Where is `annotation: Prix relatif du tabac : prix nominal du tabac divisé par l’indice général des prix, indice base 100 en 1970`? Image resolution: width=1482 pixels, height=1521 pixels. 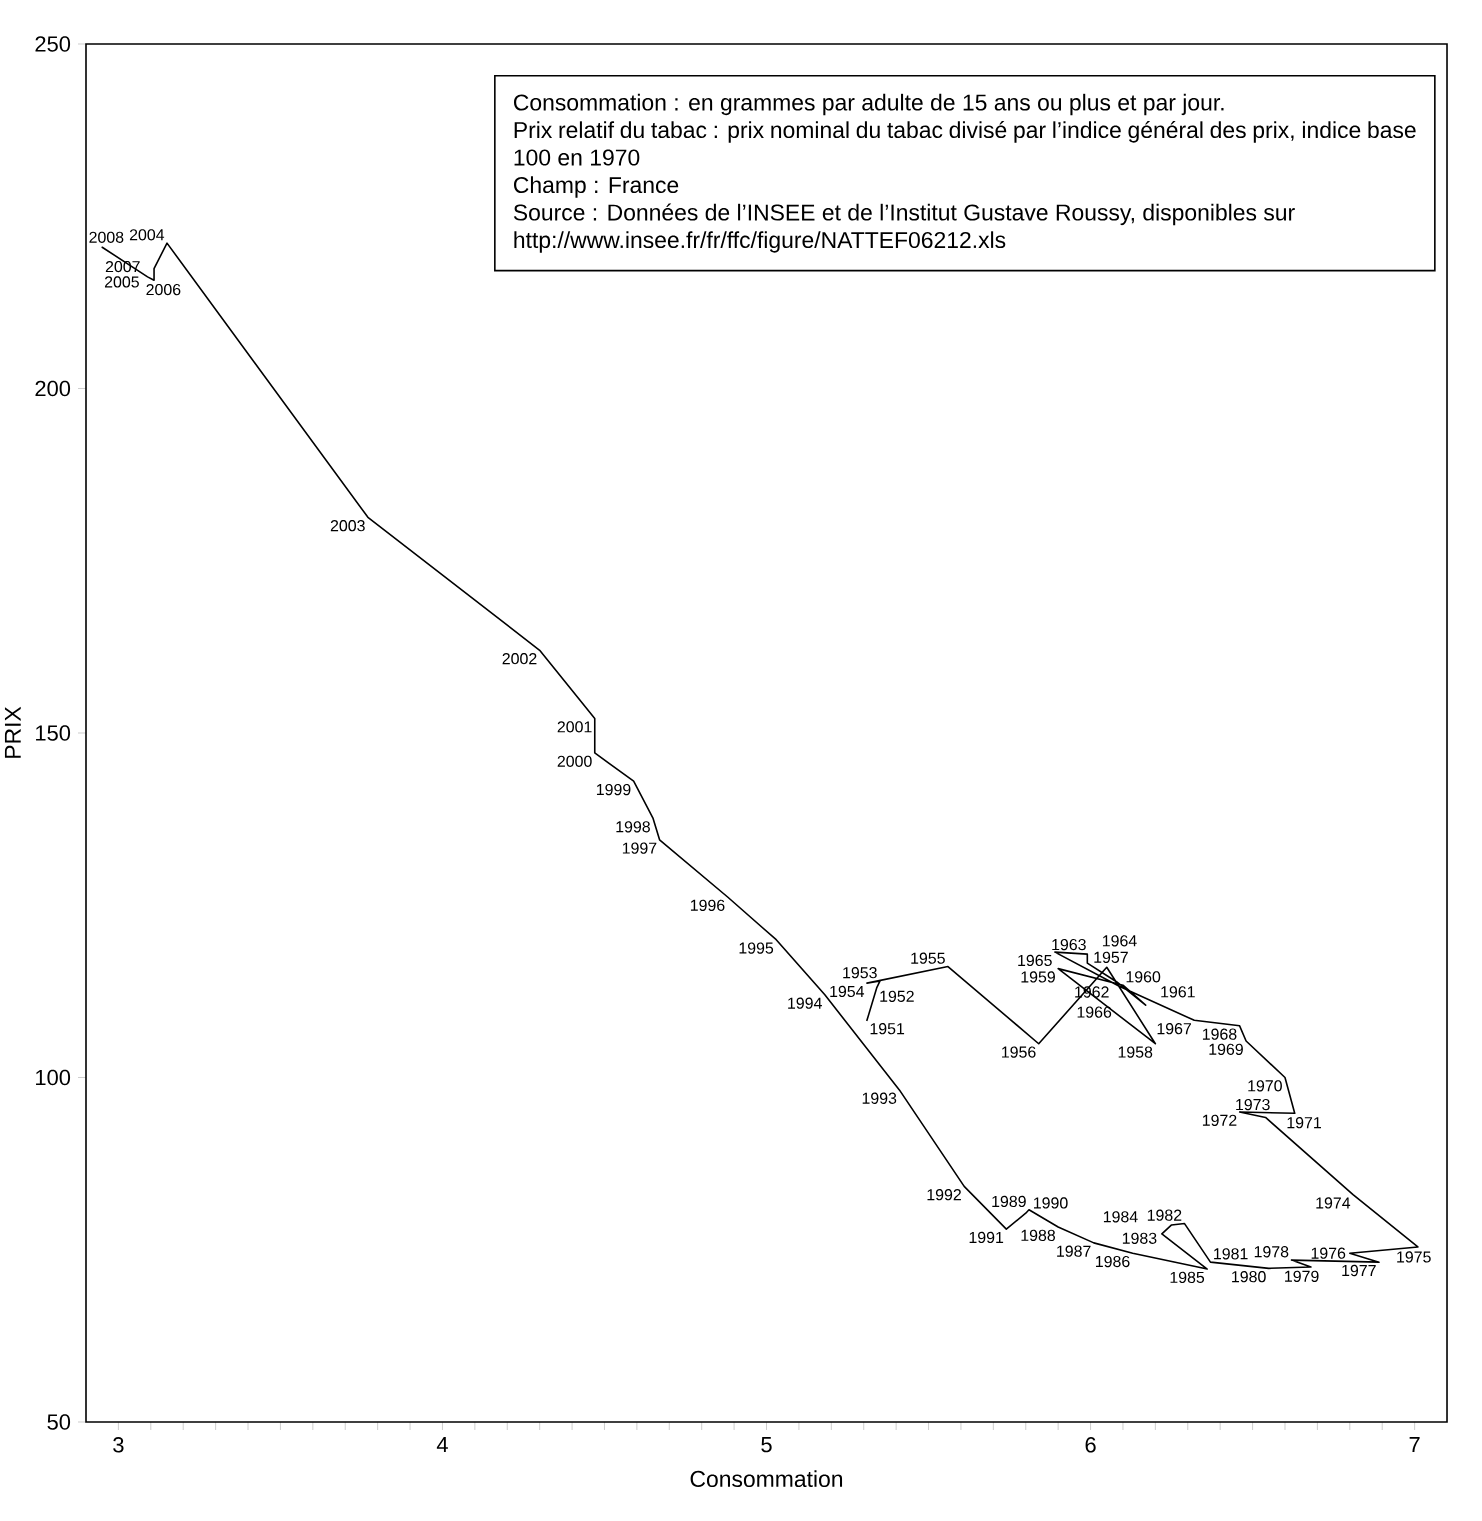
annotation: Prix relatif du tabac : prix nominal du tabac divisé par l’indice général des prix, indice base 100 en 1970 is located at coordinates (965, 143).